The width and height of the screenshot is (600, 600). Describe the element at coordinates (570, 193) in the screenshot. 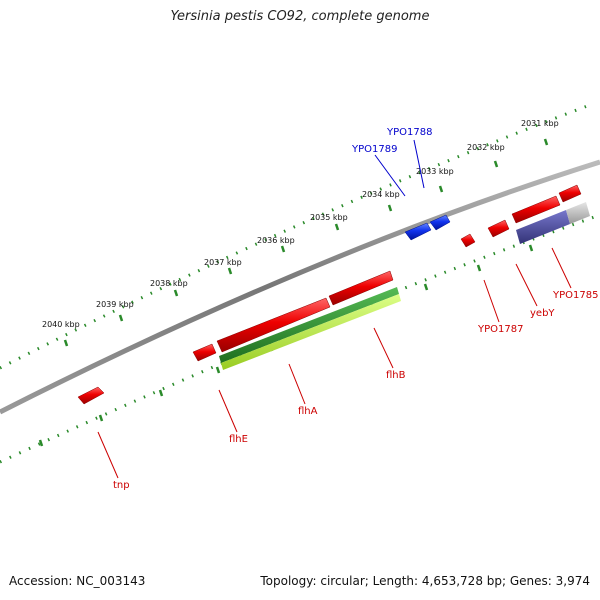

I see `gene-extra-red-shape` at that location.